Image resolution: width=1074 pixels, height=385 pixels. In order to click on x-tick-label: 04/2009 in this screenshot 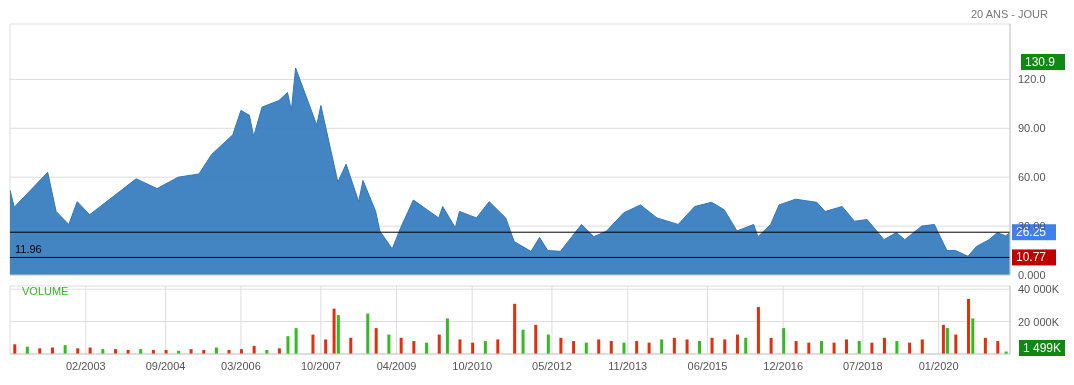, I will do `click(396, 365)`.